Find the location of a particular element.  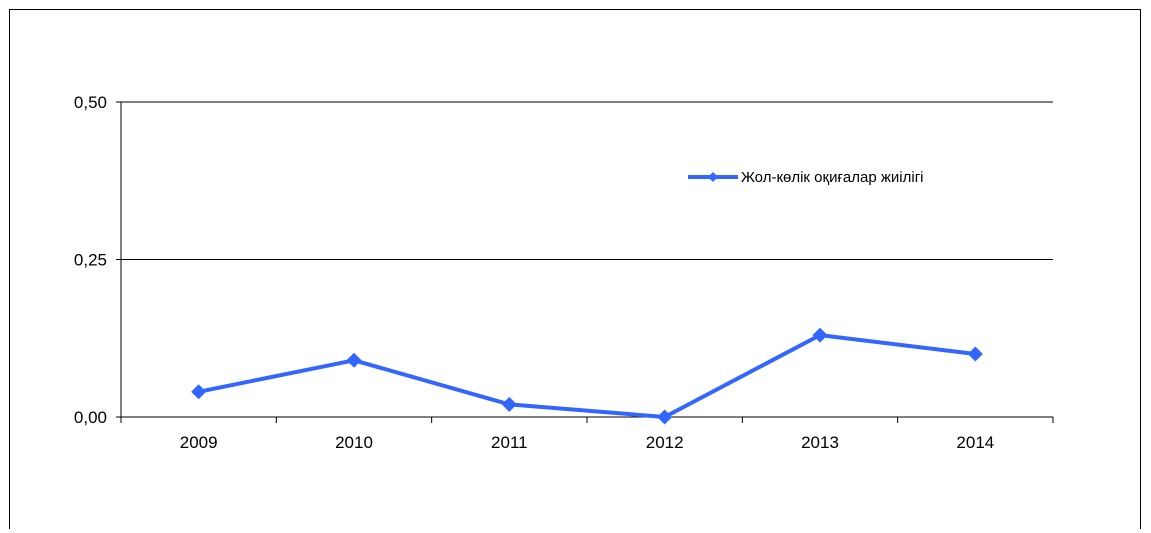

legend: Жол-көлік оқиғалар жиілігі is located at coordinates (806, 177).